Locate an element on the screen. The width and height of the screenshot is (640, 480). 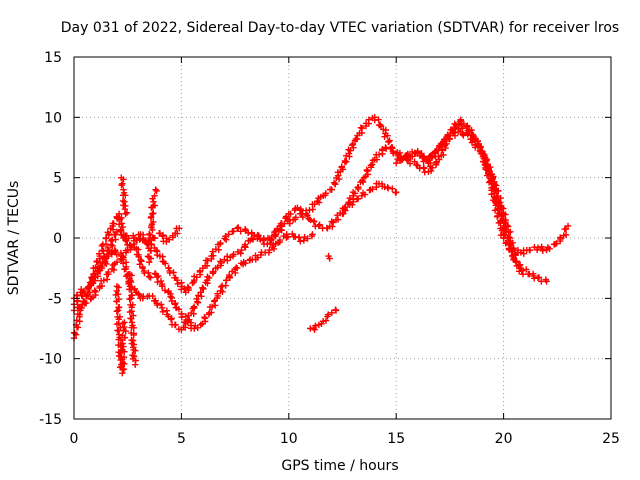
y-tick-label: 5 is located at coordinates (57, 179).